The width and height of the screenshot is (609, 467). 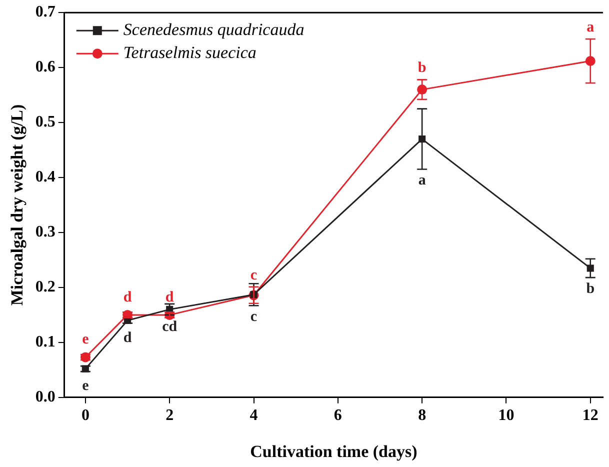 What do you see at coordinates (45, 67) in the screenshot?
I see `y-tick-label: 0.6` at bounding box center [45, 67].